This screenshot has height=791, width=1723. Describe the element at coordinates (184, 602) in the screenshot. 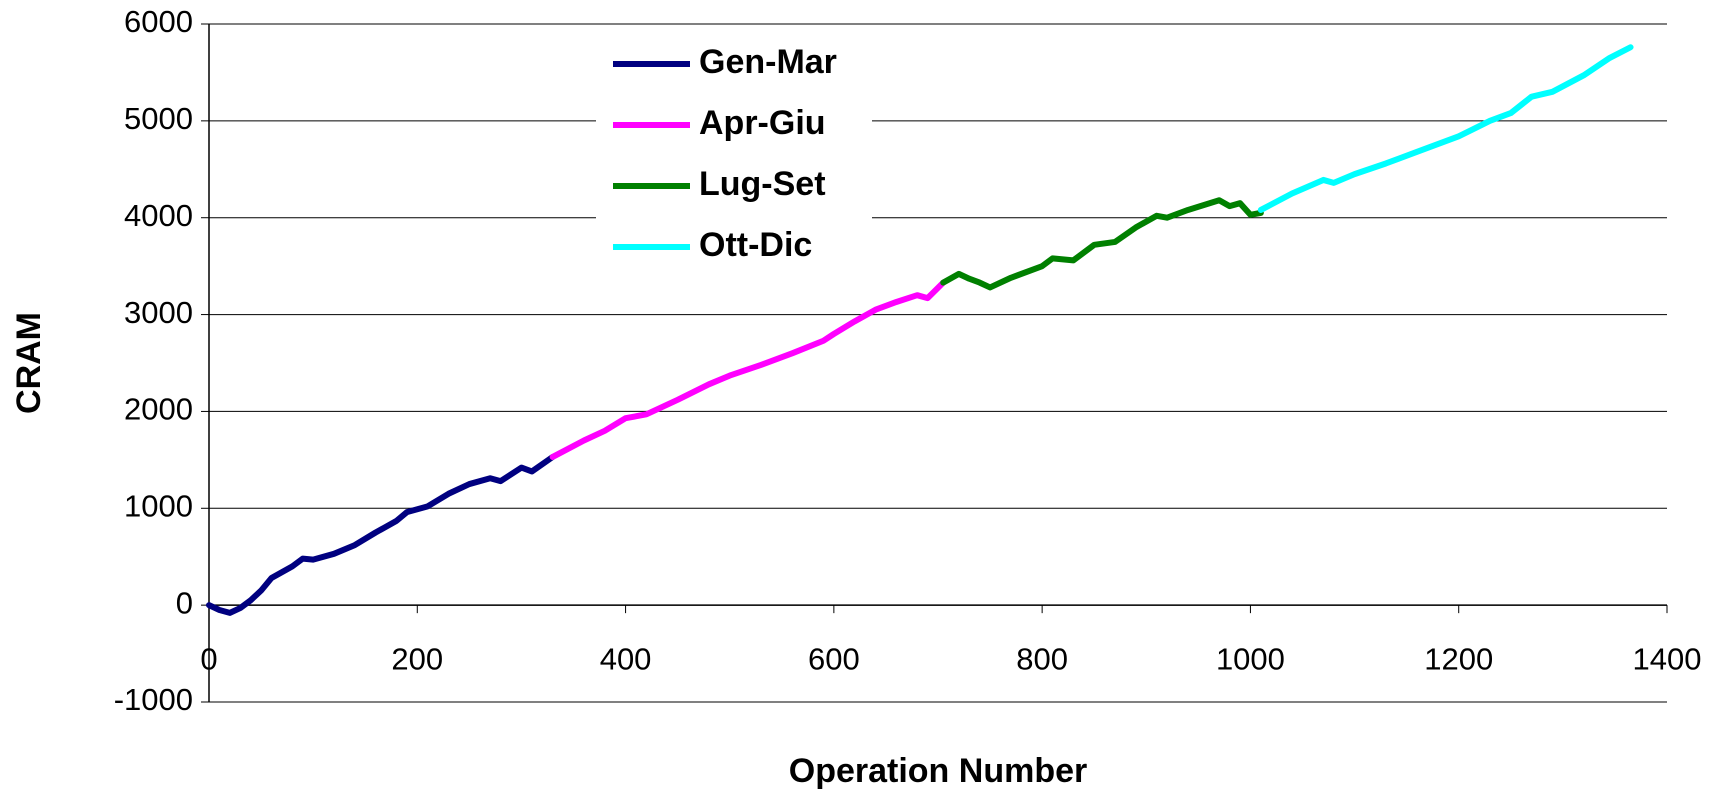

I see `y-tick-label: 0` at that location.